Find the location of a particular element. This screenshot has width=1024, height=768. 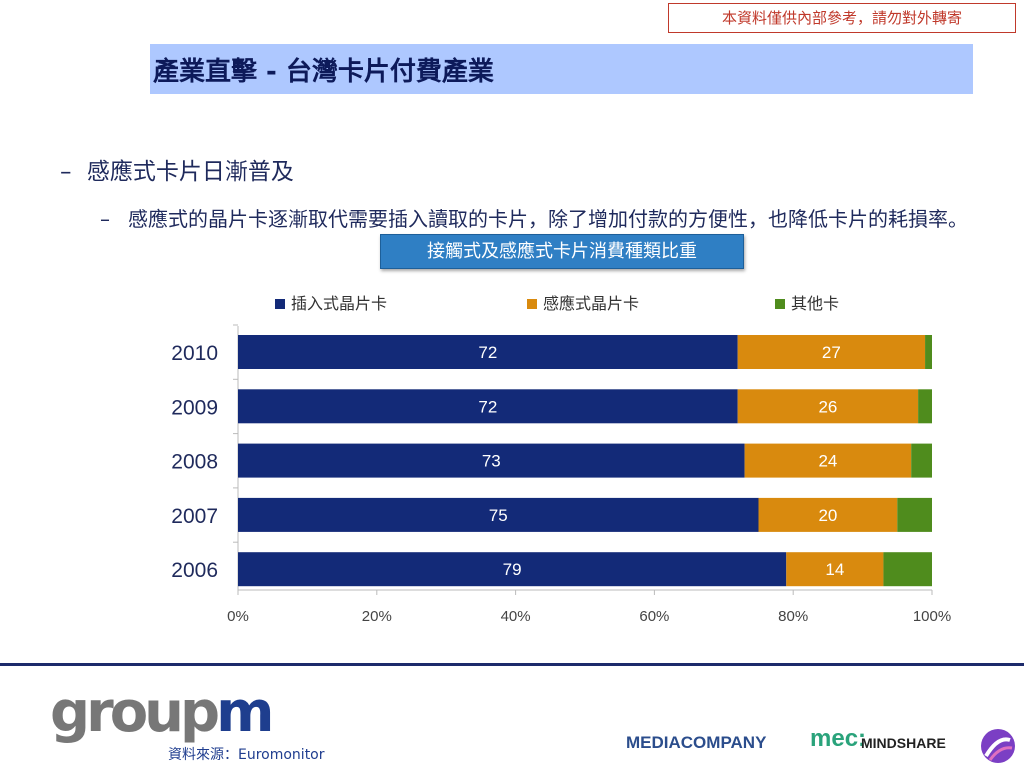

mindshare-swirl-icon is located at coordinates (998, 746).